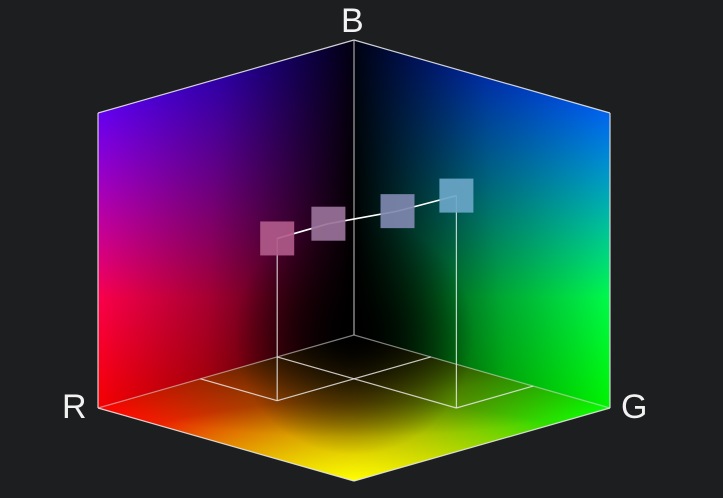  What do you see at coordinates (482, 371) in the screenshot?
I see `edge-black-green` at bounding box center [482, 371].